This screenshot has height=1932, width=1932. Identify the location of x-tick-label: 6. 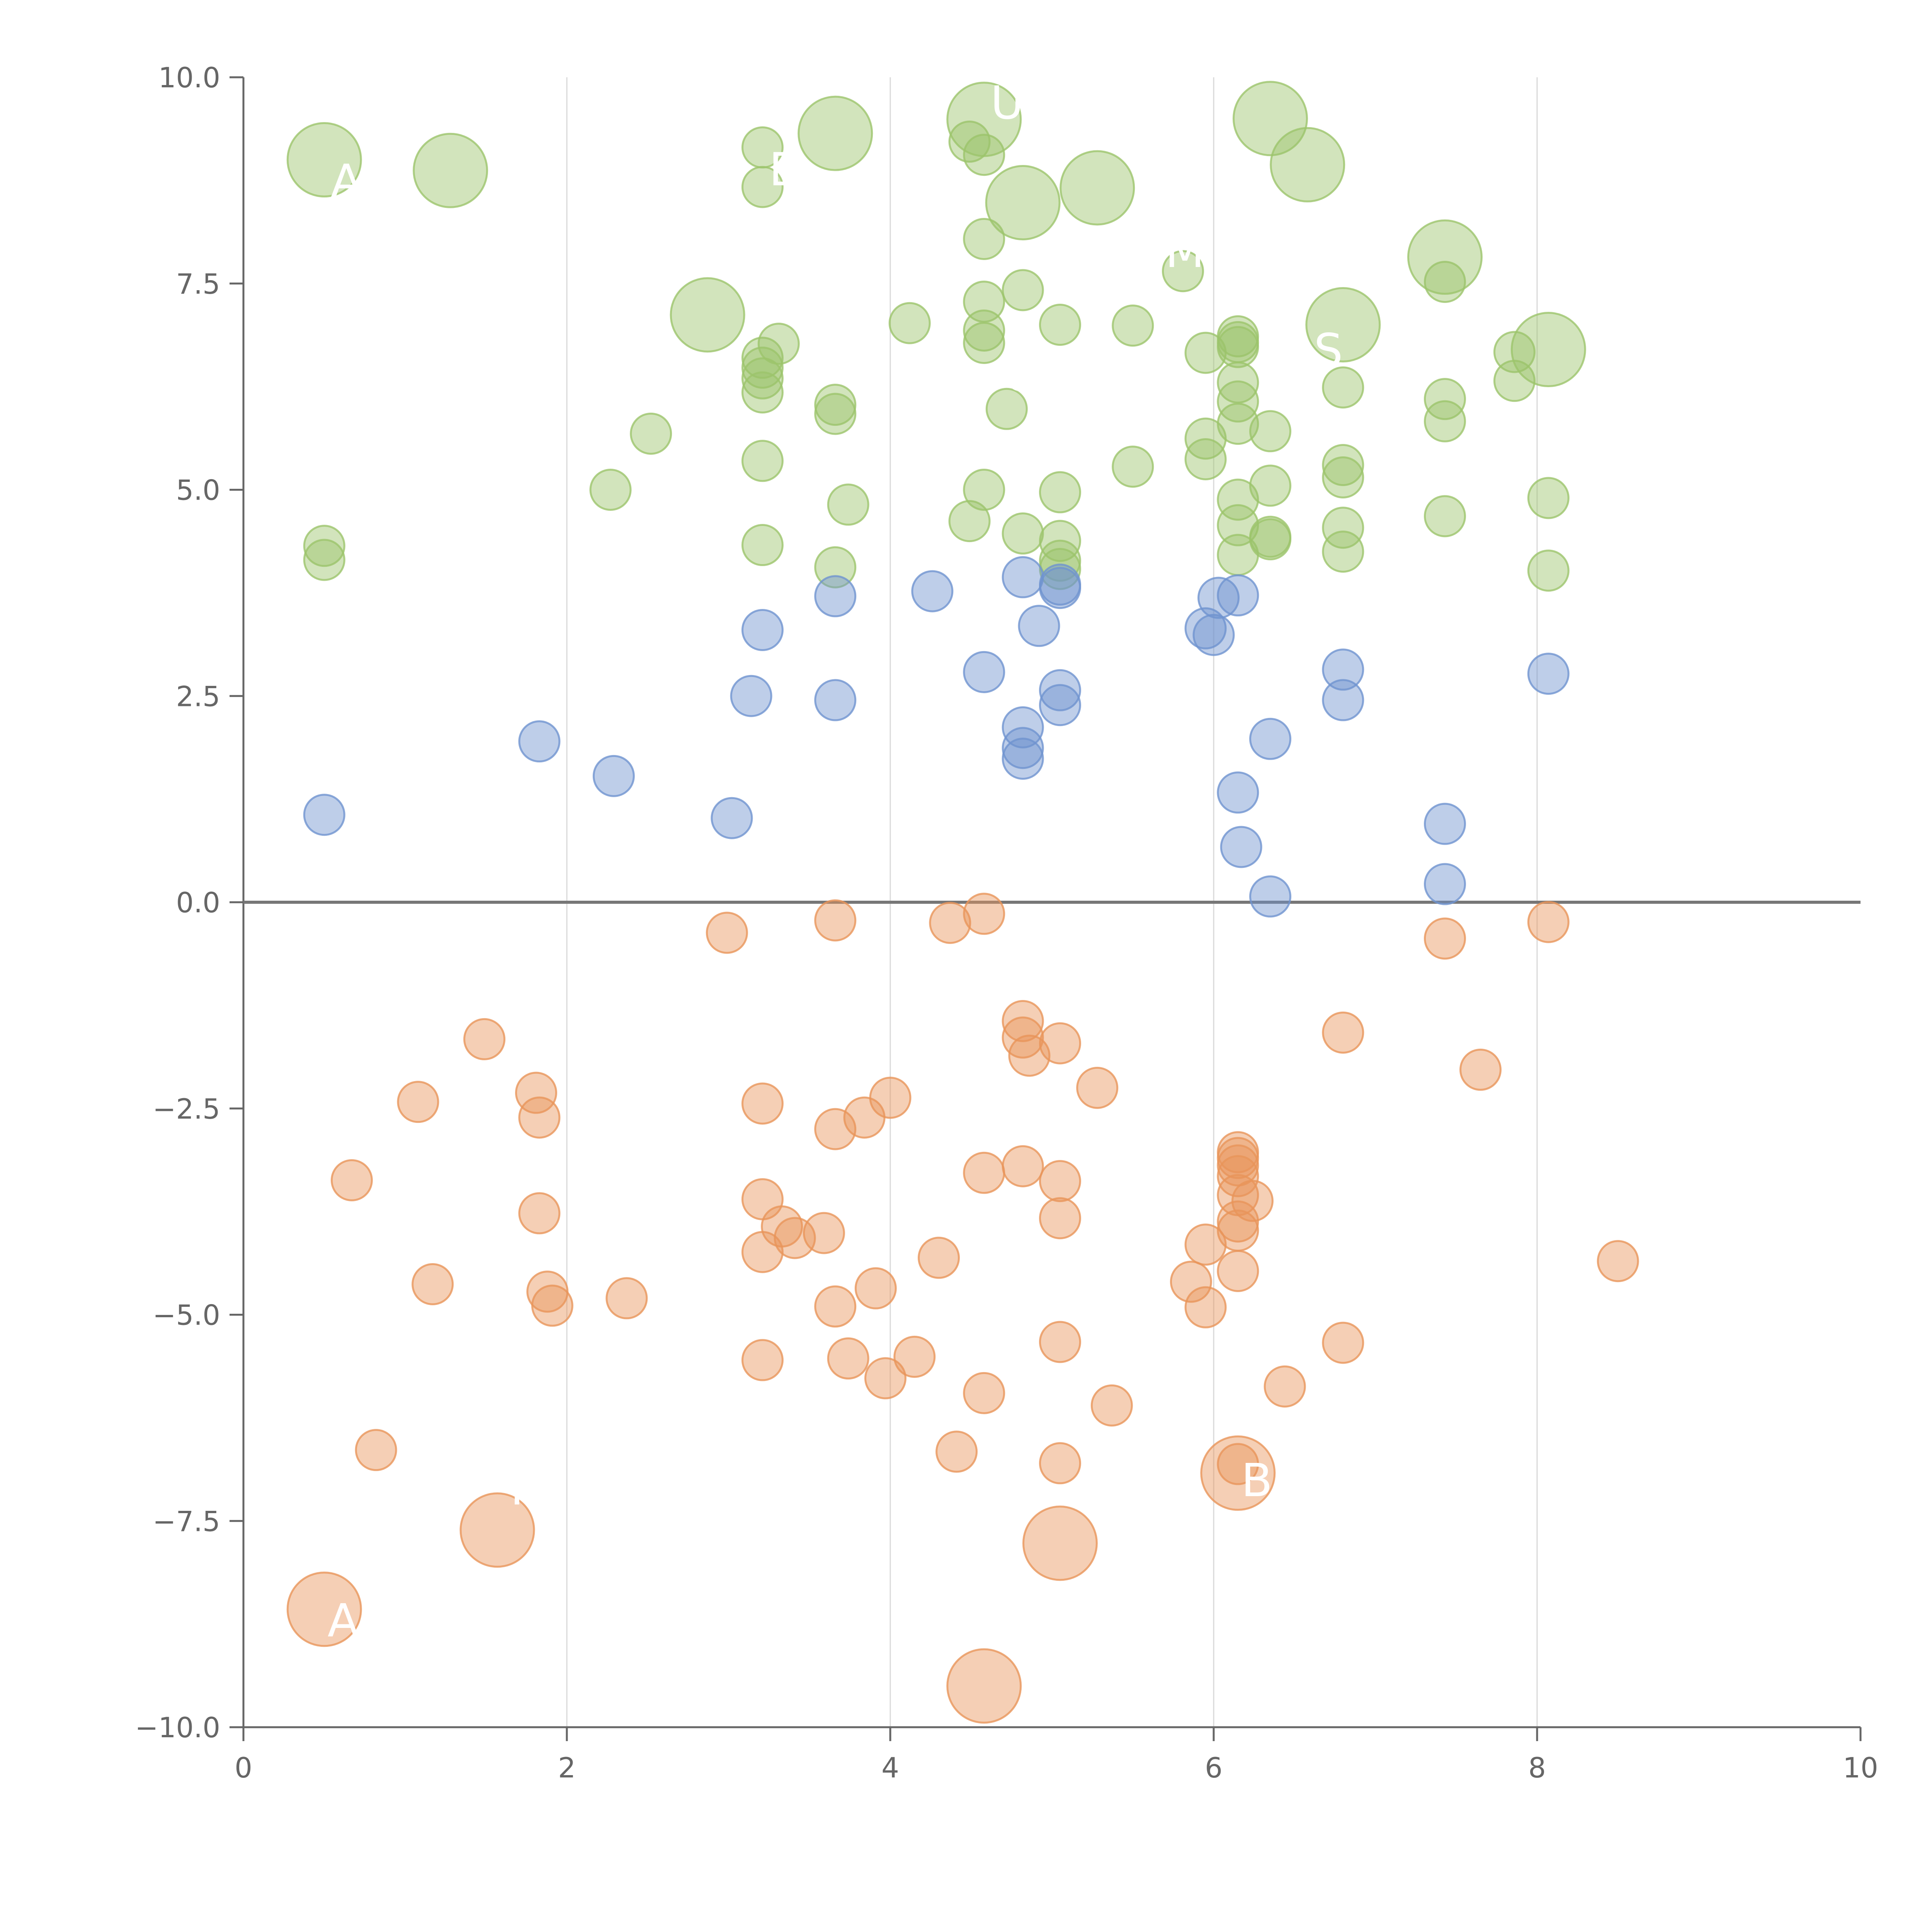
(1214, 1768).